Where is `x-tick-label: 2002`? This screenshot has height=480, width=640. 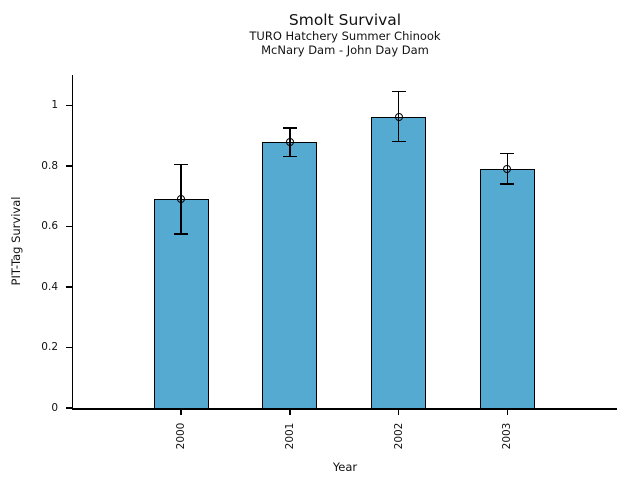
x-tick-label: 2002 is located at coordinates (398, 436).